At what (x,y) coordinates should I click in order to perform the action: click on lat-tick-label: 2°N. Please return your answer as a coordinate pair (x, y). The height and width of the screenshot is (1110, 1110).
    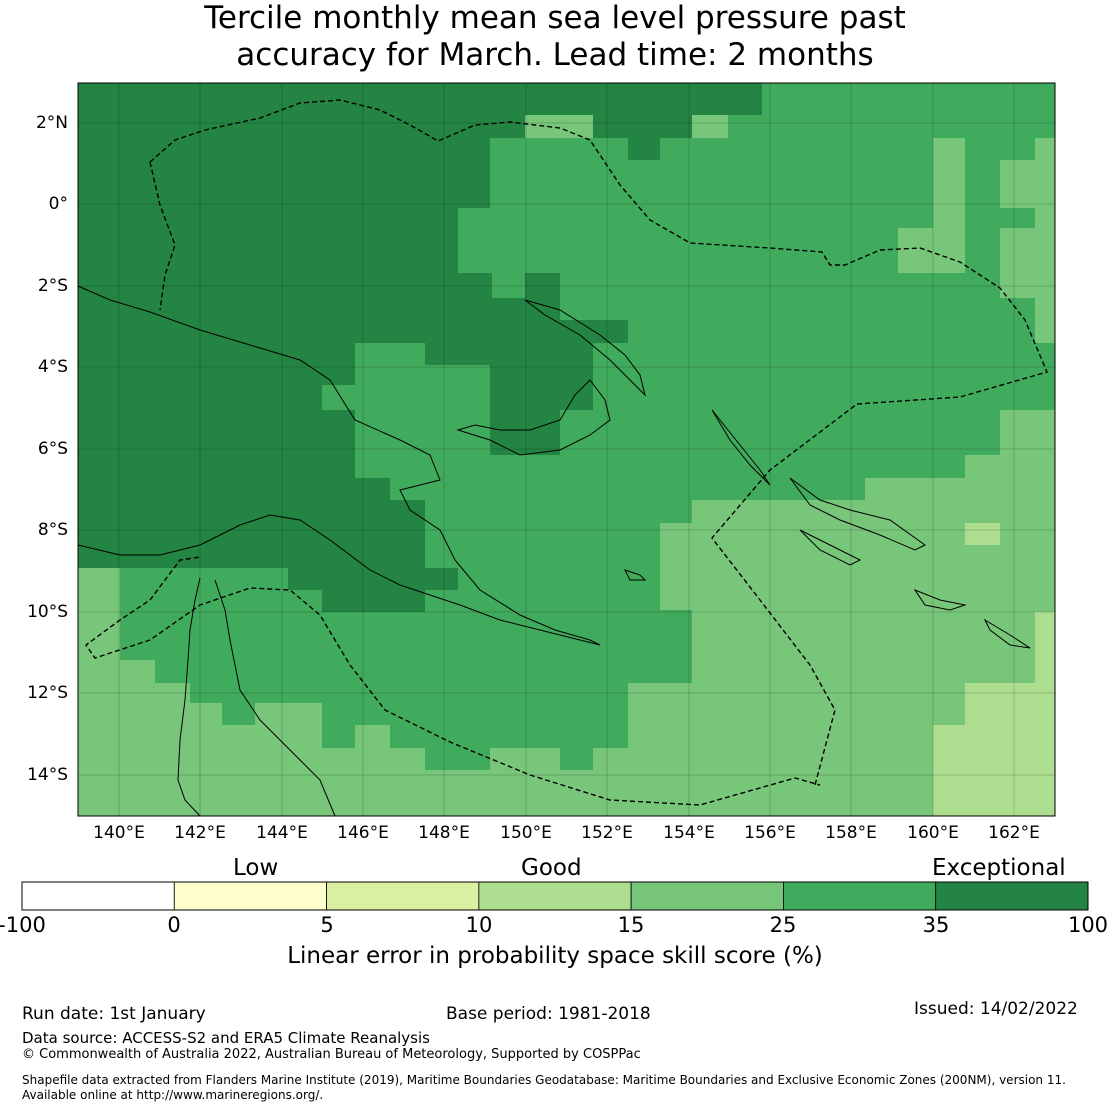
    Looking at the image, I should click on (51, 123).